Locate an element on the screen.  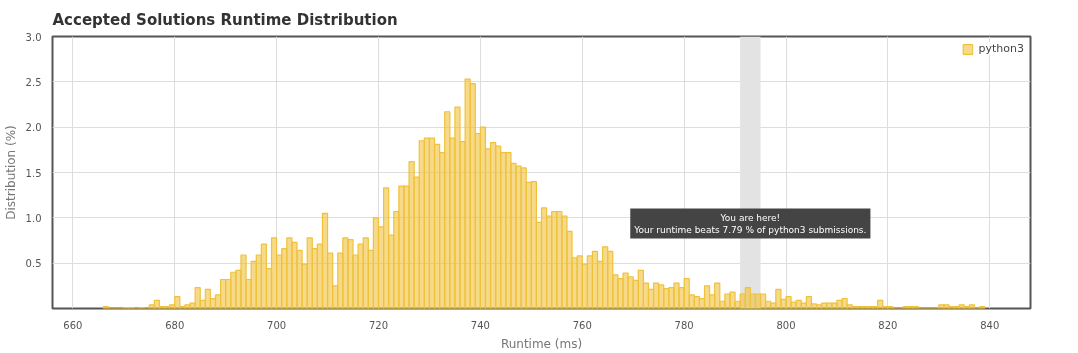
annotation: You are here! Your runtime beats 7.79 % of python3 submissions. is located at coordinates (750, 223).